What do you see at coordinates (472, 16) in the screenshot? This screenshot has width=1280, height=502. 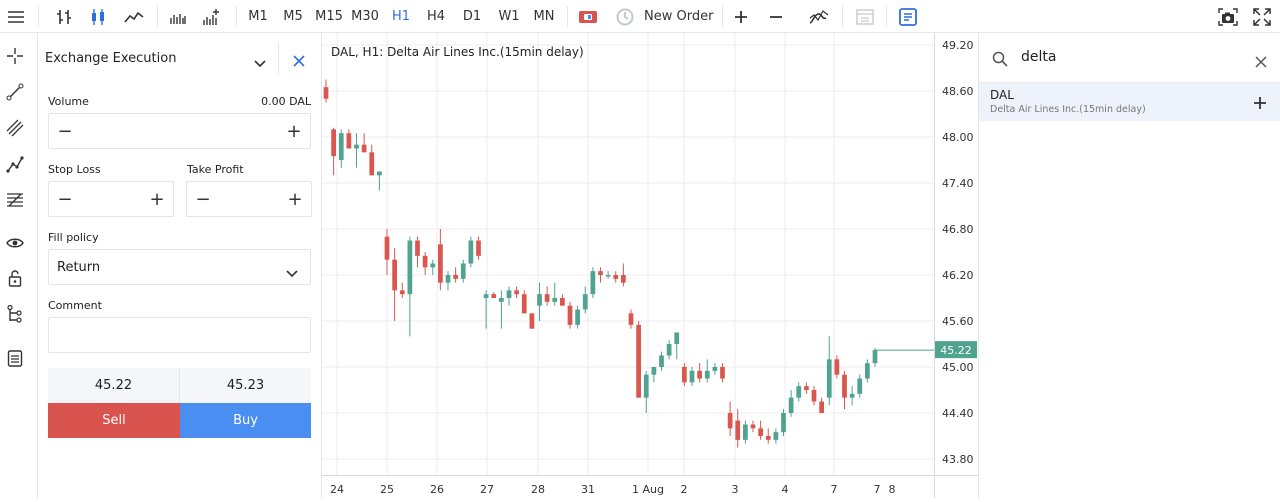 I see `timeframe-d1: D1` at bounding box center [472, 16].